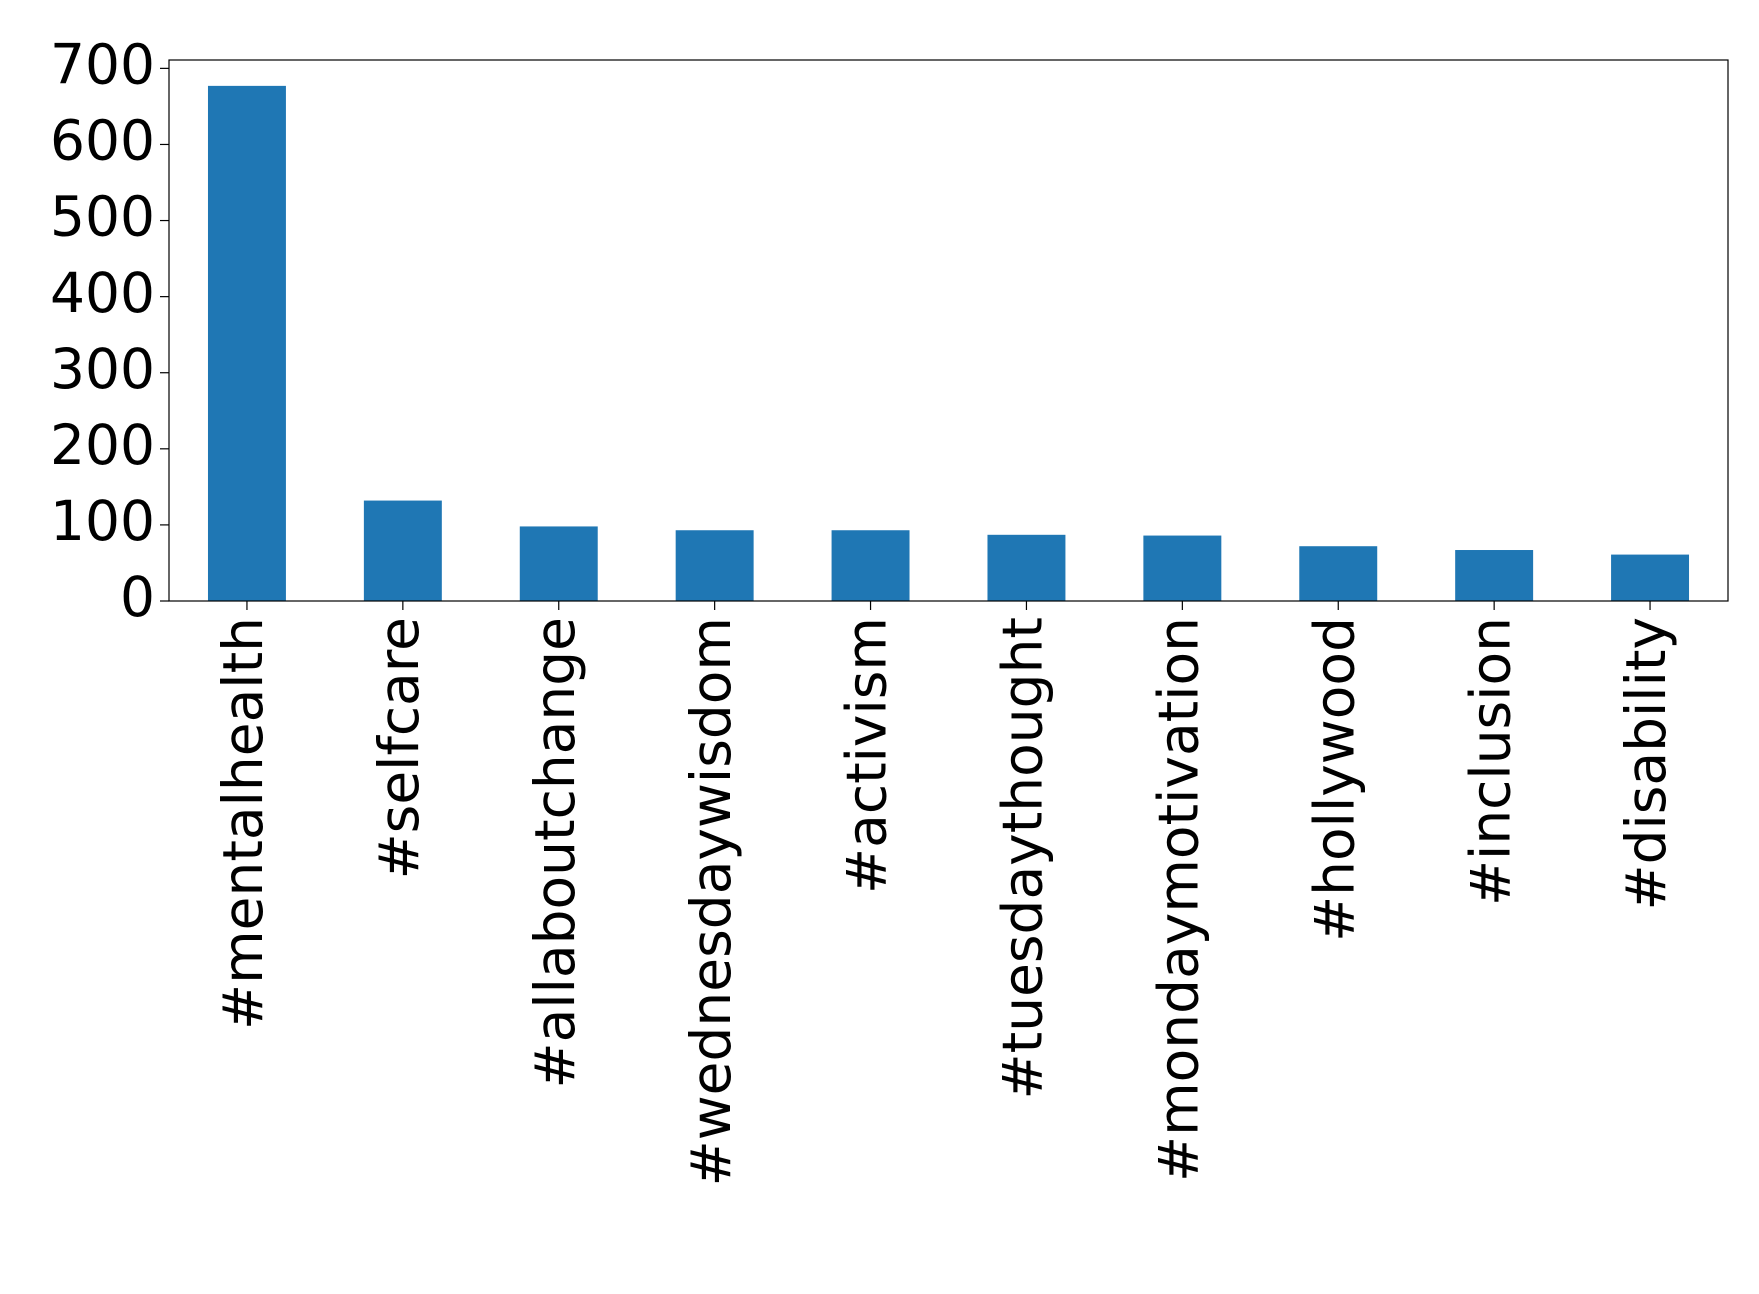  What do you see at coordinates (102, 445) in the screenshot?
I see `y-tick-label: 200` at bounding box center [102, 445].